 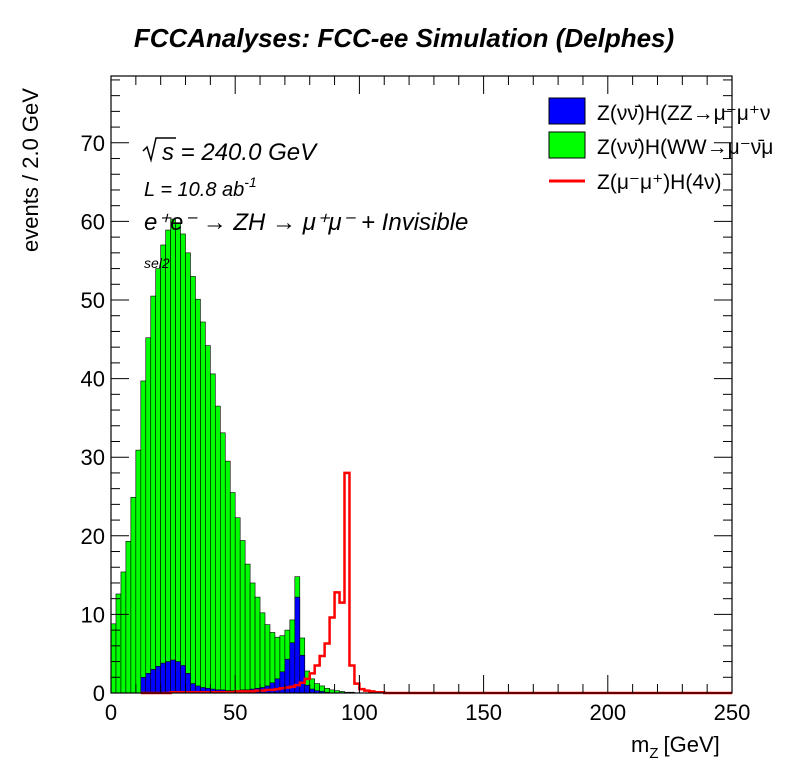 What do you see at coordinates (483, 712) in the screenshot?
I see `x-tick-label: 150` at bounding box center [483, 712].